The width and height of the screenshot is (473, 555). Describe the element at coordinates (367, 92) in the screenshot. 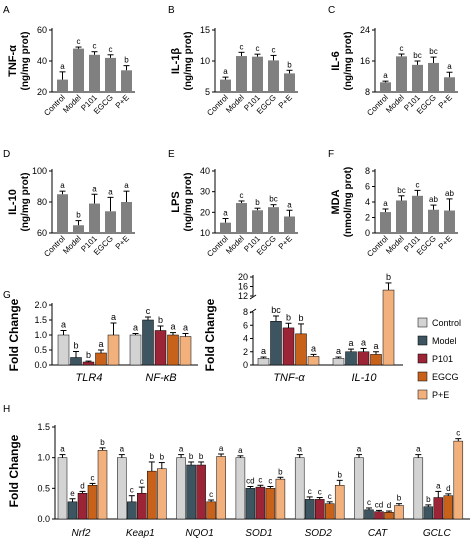

I see `panel-c-ytick-label: 8` at that location.